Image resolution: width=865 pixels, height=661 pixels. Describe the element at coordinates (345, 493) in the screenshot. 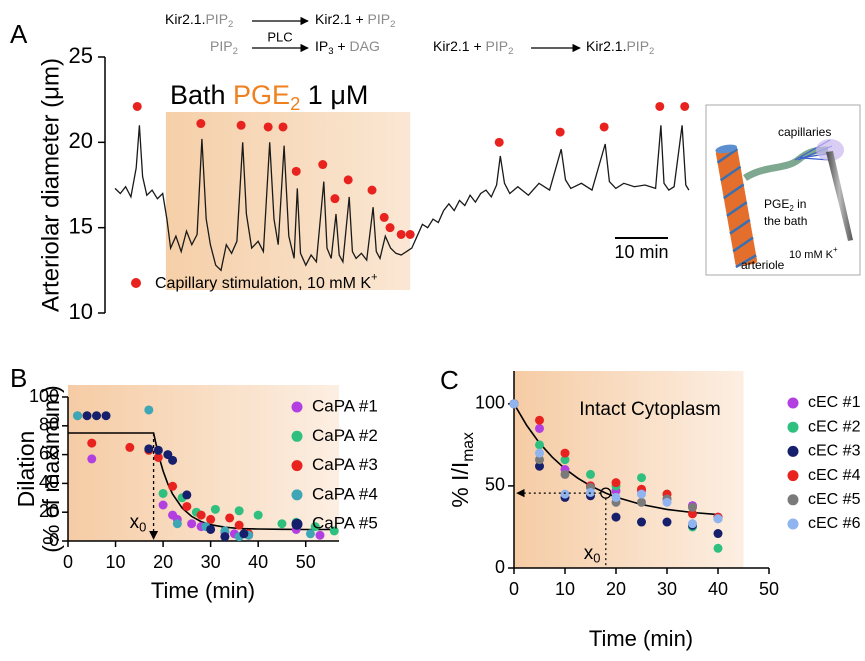

I see `legend-label: CaPA #4` at that location.